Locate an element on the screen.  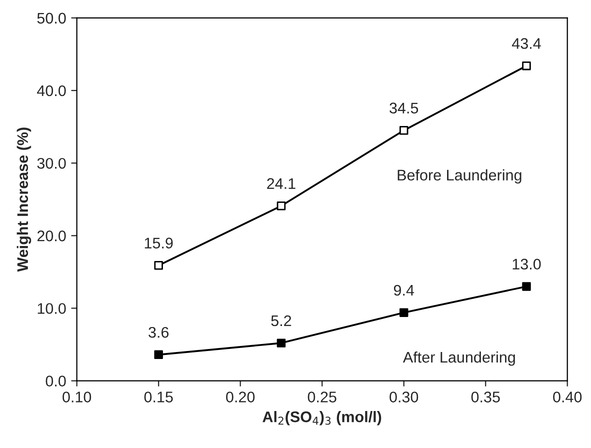
data-label: 15.9 is located at coordinates (158, 243).